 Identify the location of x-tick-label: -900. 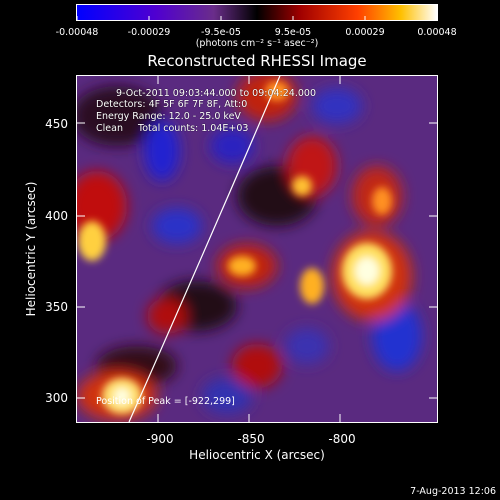
(160, 439).